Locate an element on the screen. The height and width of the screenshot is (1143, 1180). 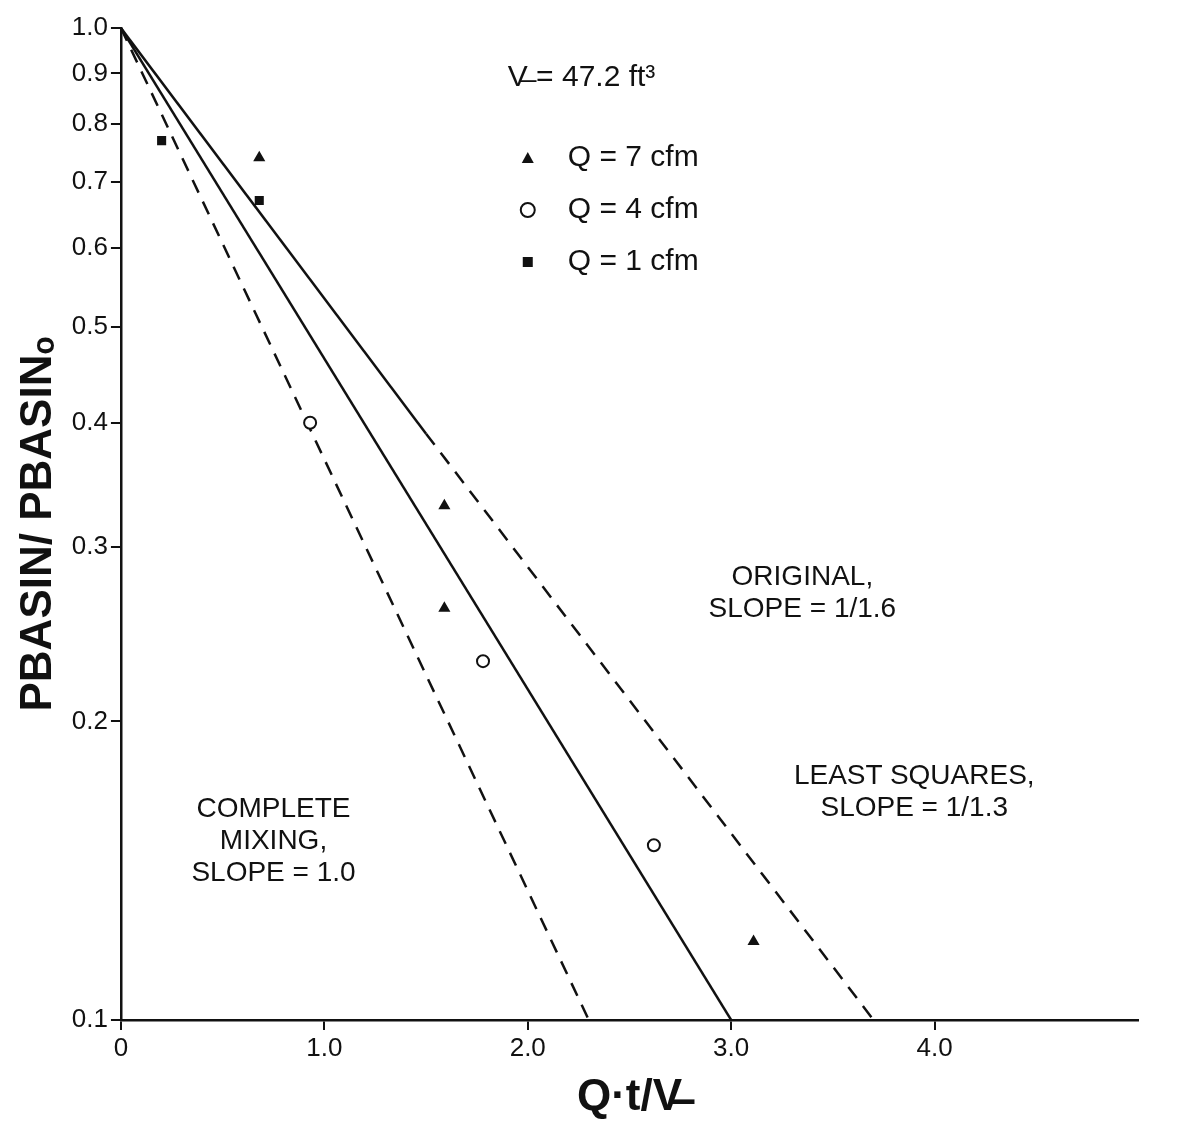
y-tick-label: 0.3 is located at coordinates (89, 544).